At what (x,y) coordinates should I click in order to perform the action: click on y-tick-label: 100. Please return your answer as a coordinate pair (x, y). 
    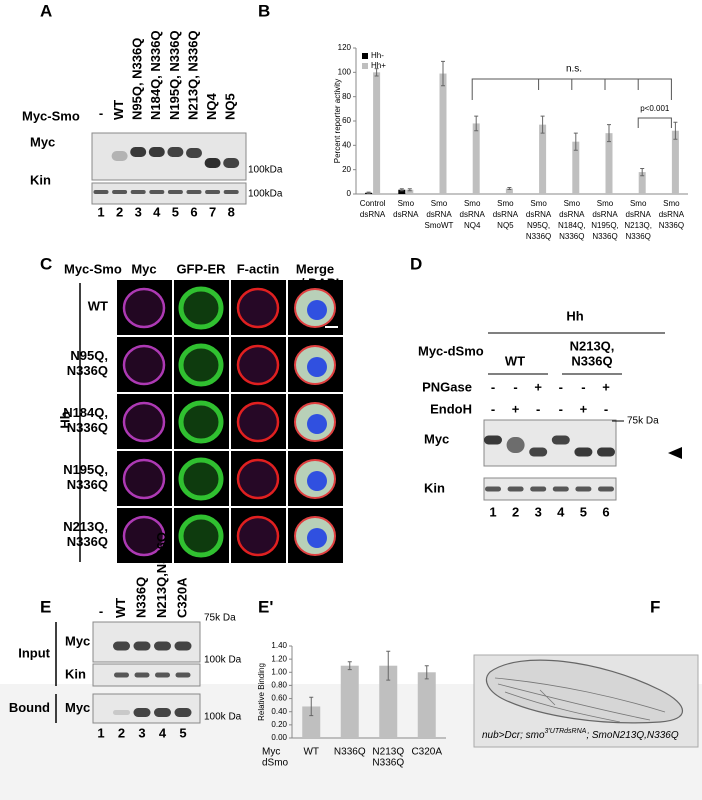
    Looking at the image, I should click on (345, 71).